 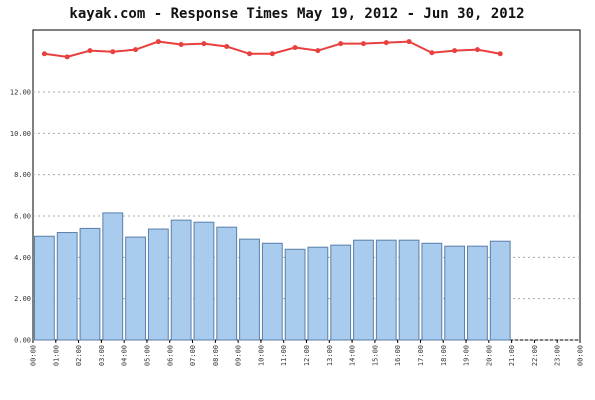 I want to click on x-tick-label: 13:00, so click(x=330, y=355).